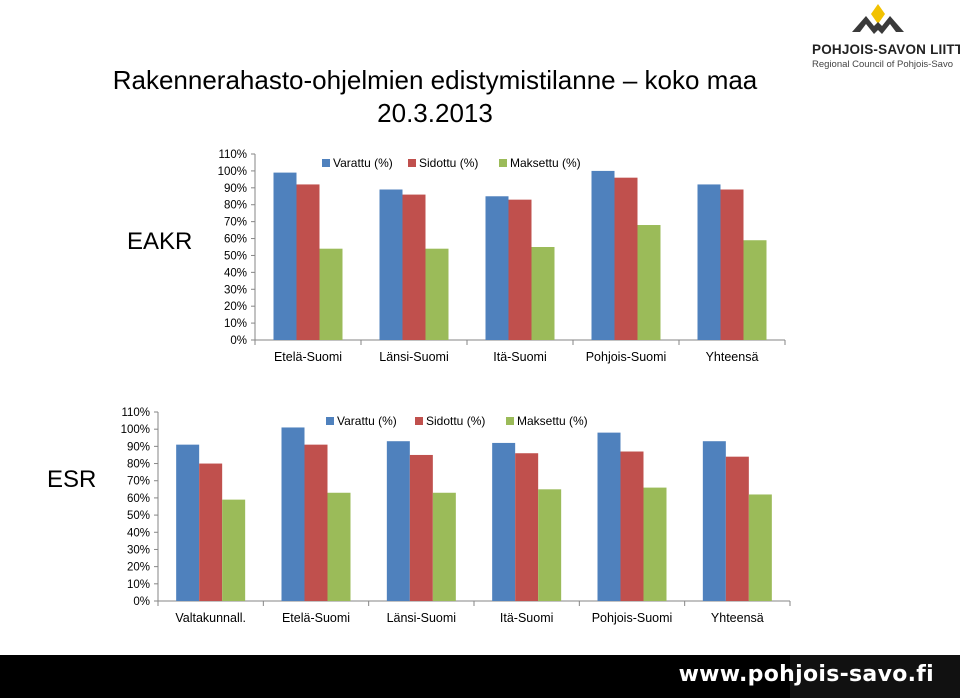 This screenshot has width=960, height=698. Describe the element at coordinates (543, 293) in the screenshot. I see `eakr-bar-itä-suomi-maksettu` at that location.